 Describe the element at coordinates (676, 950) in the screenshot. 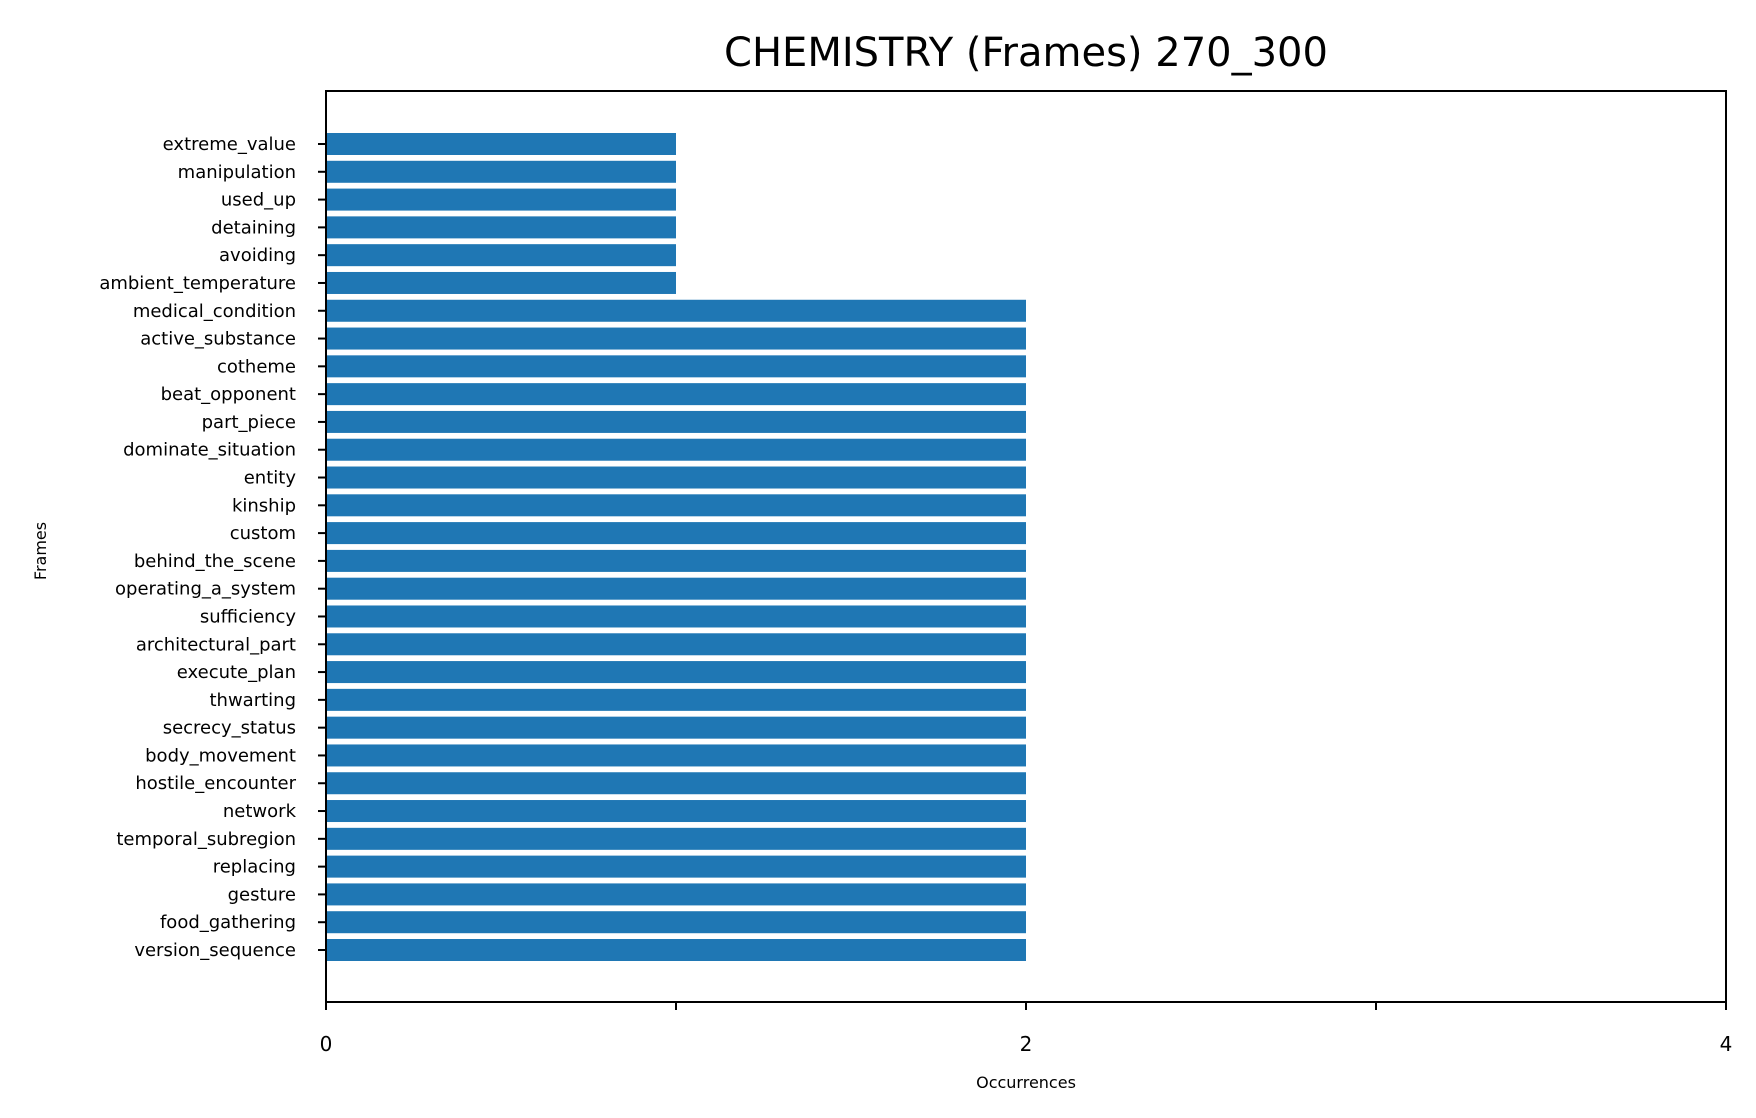

I see `bar-version_sequence` at that location.